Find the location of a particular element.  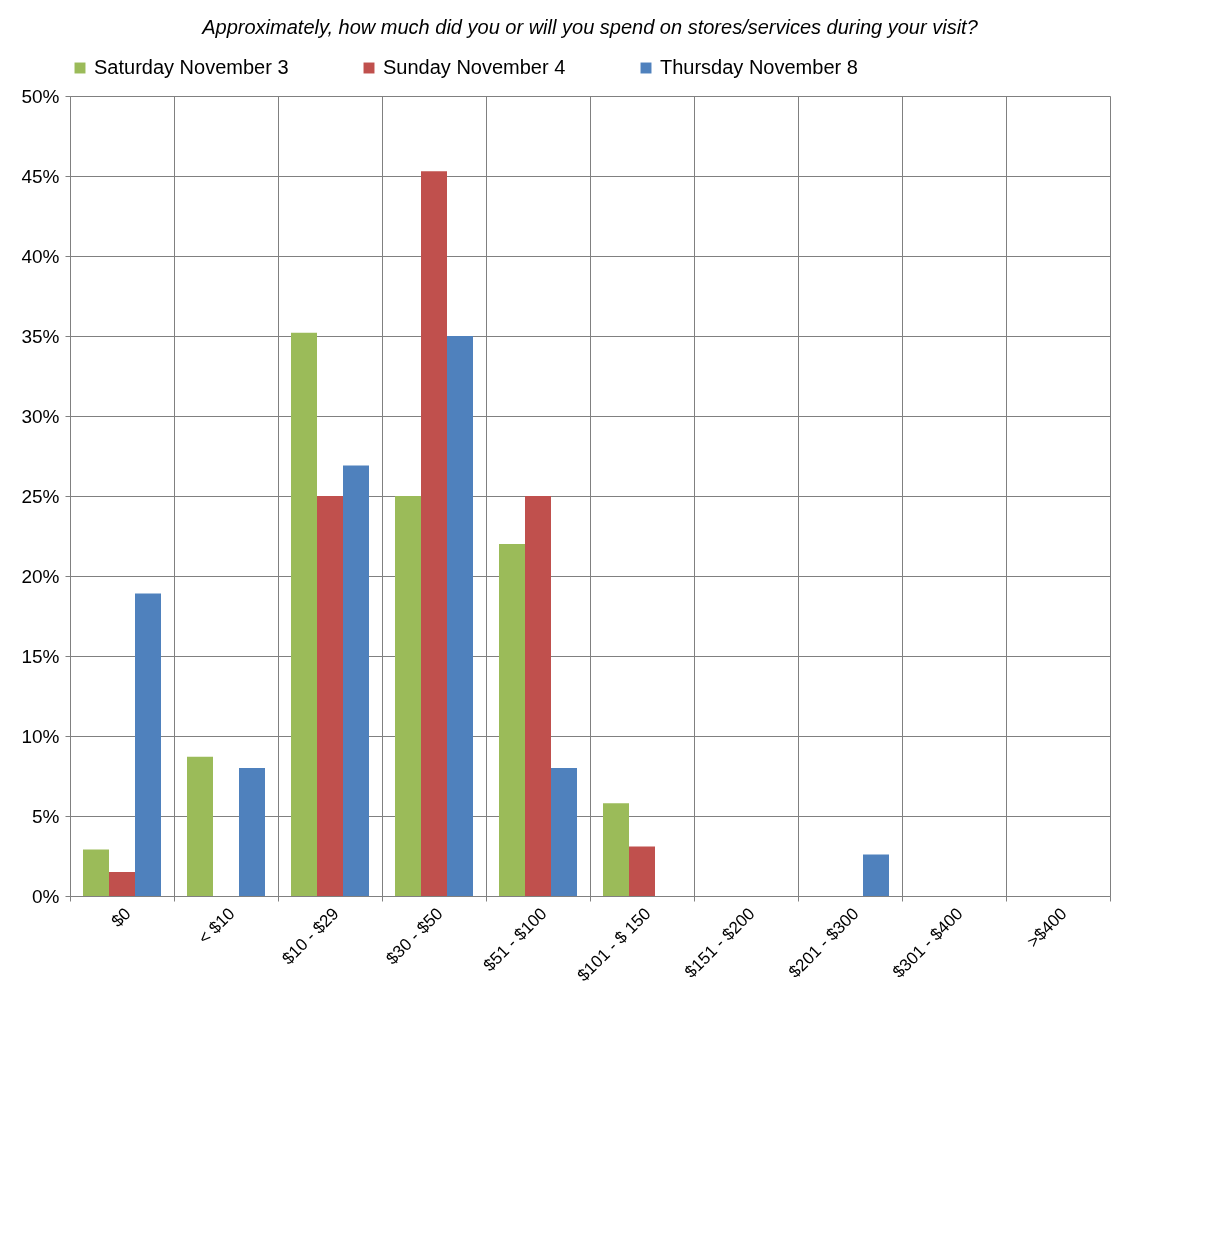

x-tick-label: $0 is located at coordinates (121, 917).